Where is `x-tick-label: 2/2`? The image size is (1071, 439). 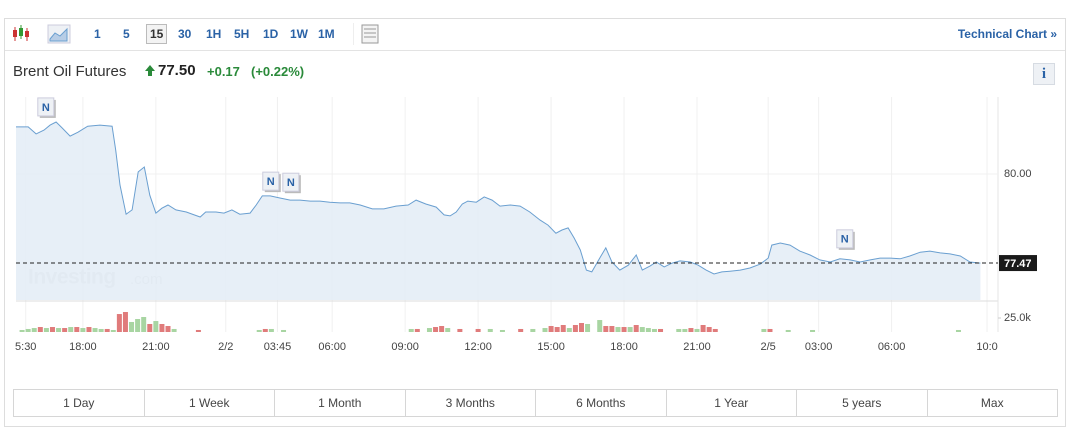
x-tick-label: 2/2 is located at coordinates (225, 347).